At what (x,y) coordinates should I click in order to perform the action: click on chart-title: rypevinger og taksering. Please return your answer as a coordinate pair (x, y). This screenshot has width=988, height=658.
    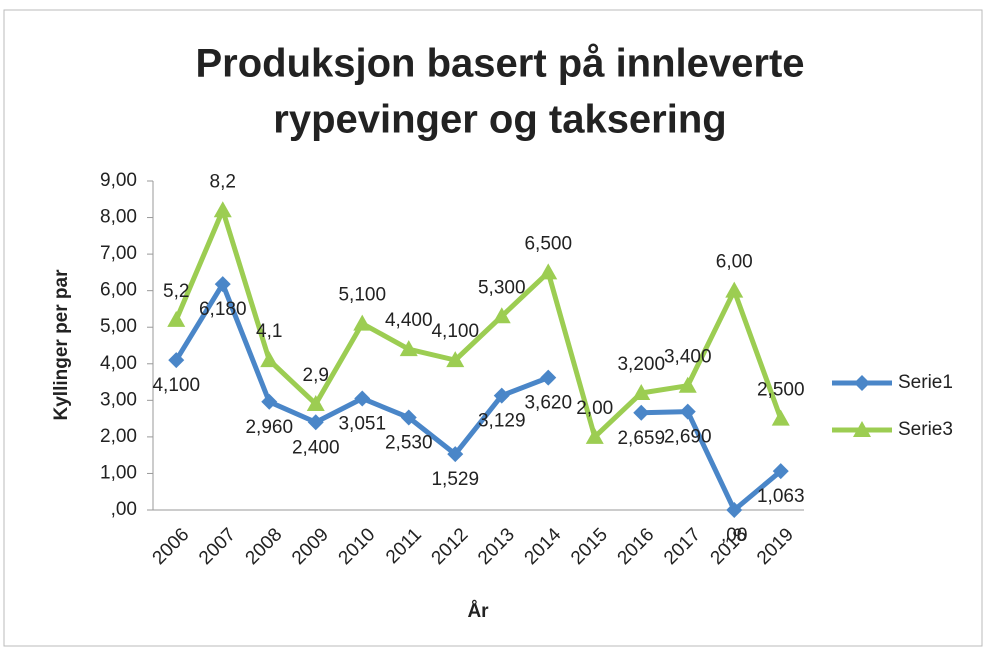
    Looking at the image, I should click on (499, 120).